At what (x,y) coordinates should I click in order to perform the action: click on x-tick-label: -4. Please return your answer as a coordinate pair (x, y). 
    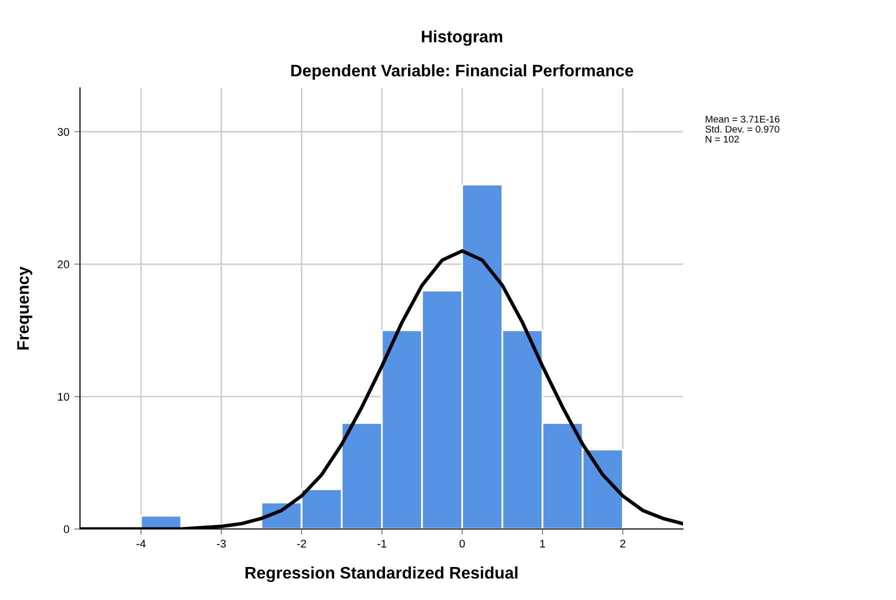
    Looking at the image, I should click on (141, 544).